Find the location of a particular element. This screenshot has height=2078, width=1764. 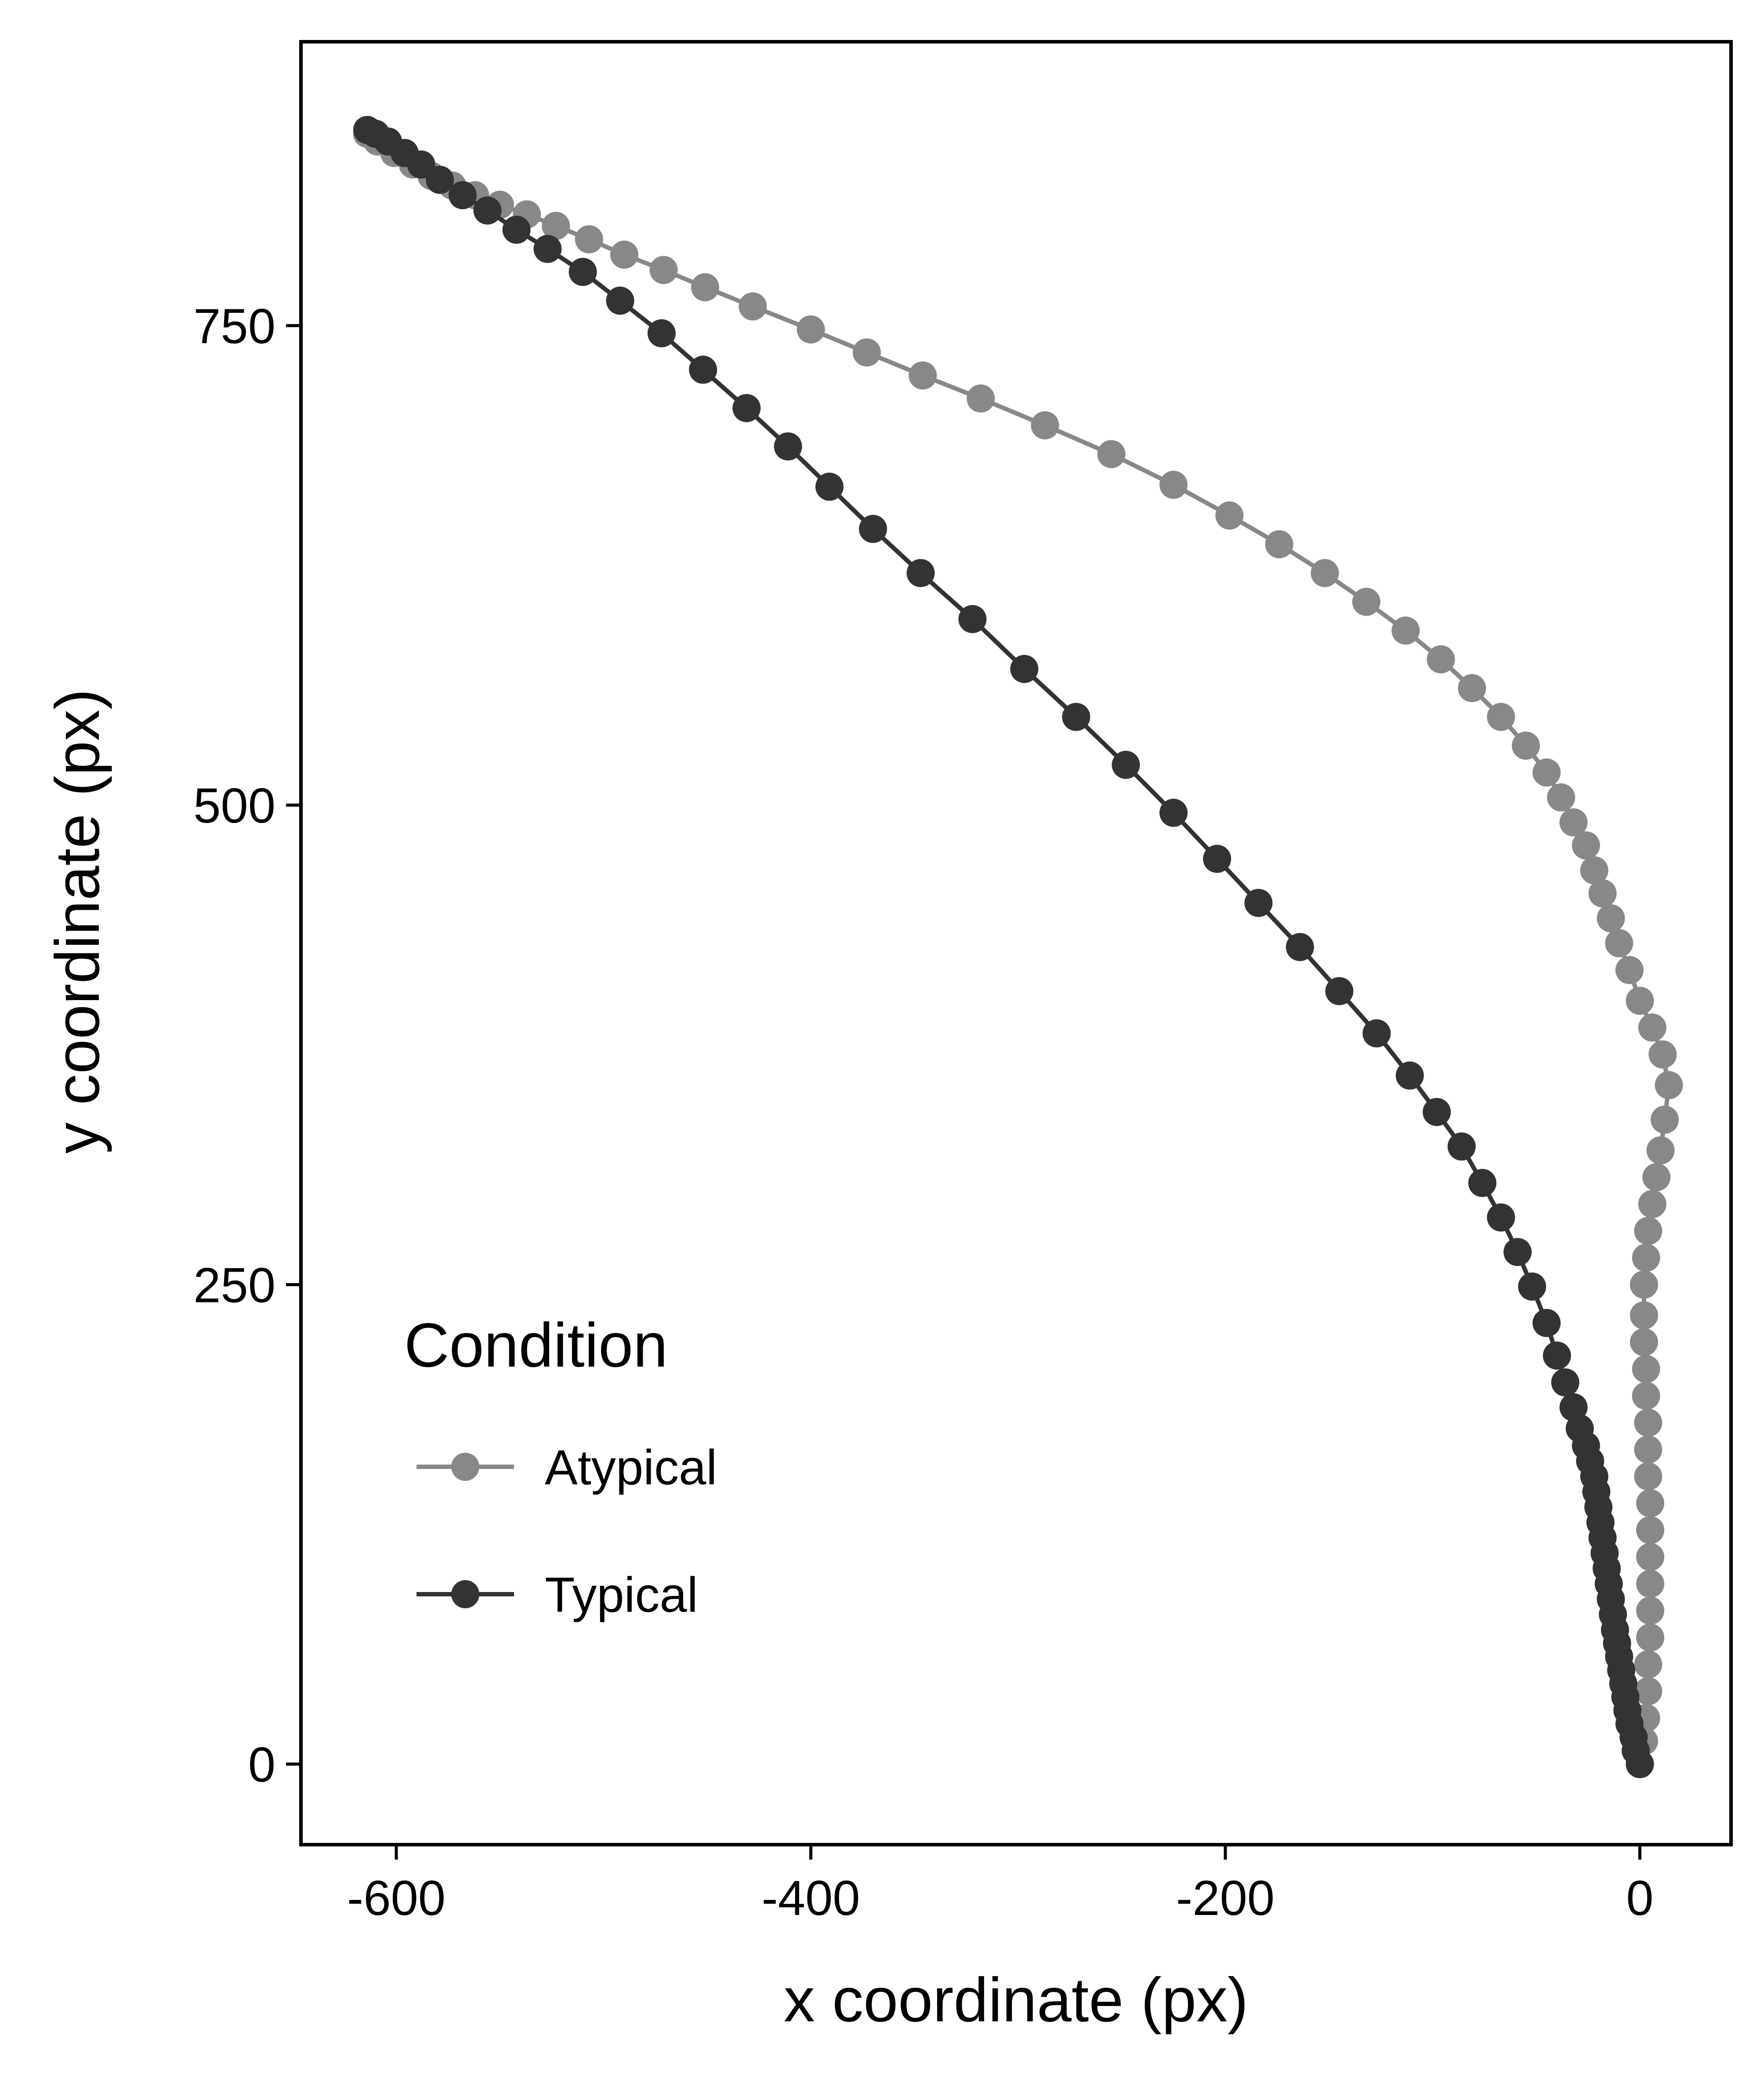

x-tick-label: -600 is located at coordinates (396, 1899).